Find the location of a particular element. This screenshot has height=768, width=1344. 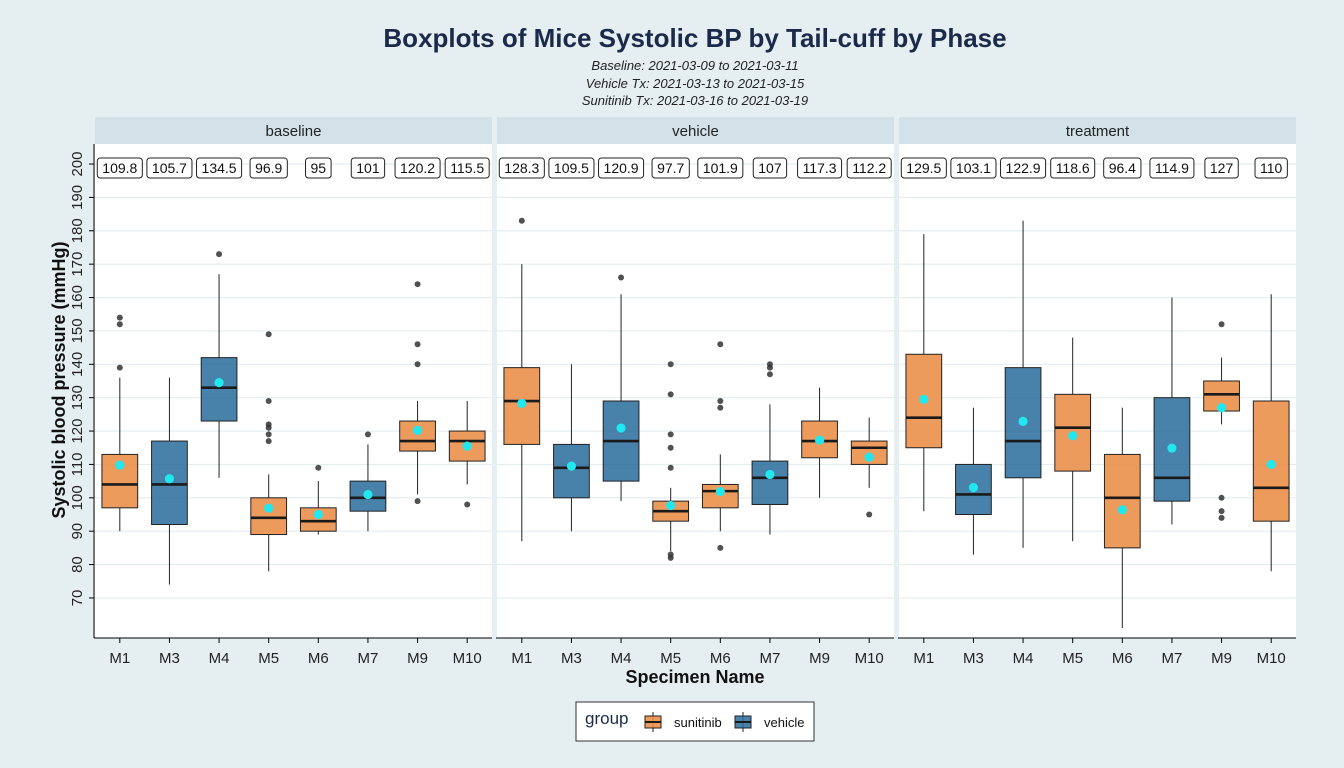

mean-label: 101.9 is located at coordinates (720, 168).